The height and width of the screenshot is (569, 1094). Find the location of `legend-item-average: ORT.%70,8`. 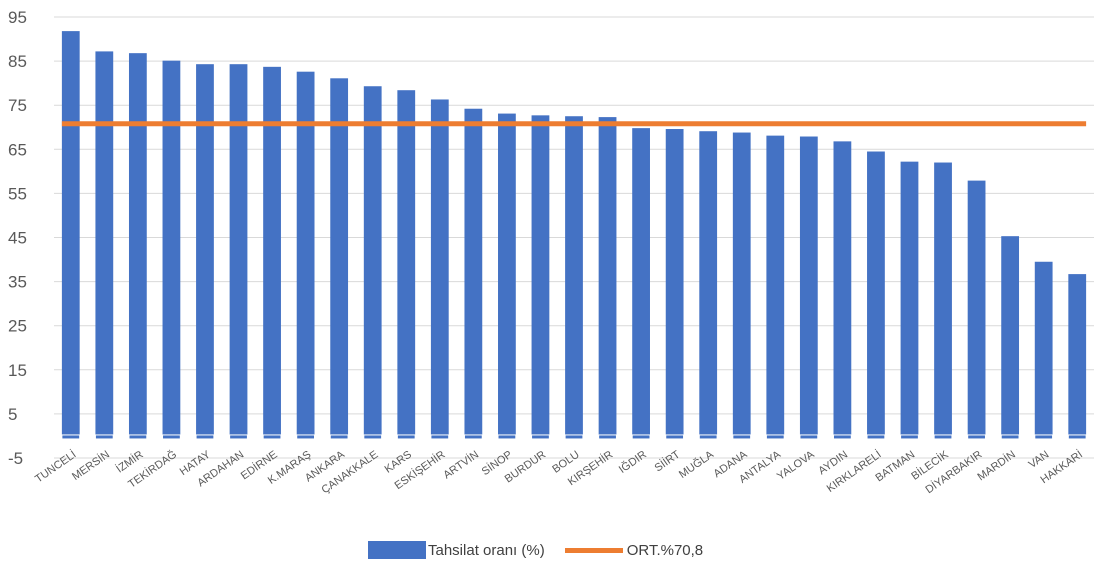

legend-item-average: ORT.%70,8 is located at coordinates (634, 550).